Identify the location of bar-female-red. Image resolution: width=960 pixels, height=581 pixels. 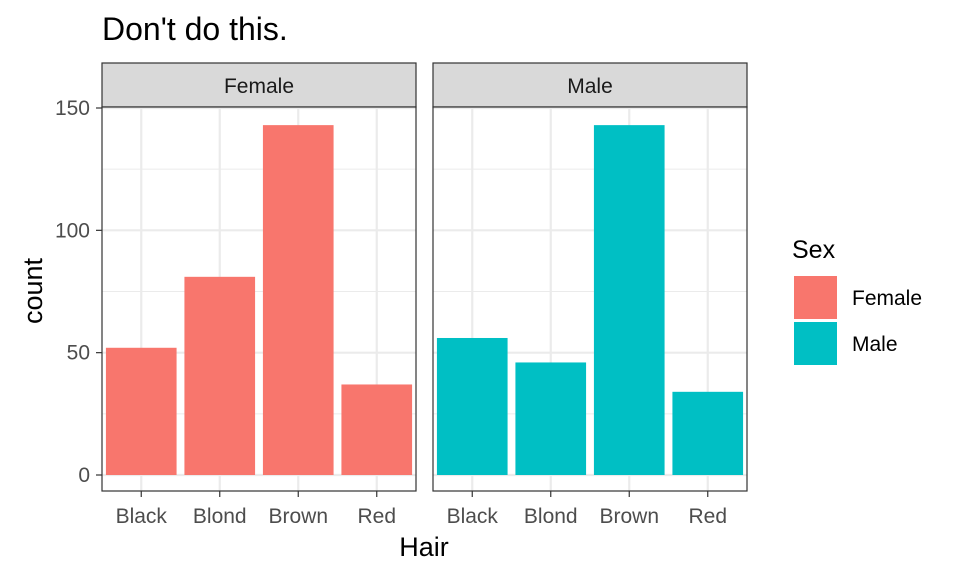
(377, 429).